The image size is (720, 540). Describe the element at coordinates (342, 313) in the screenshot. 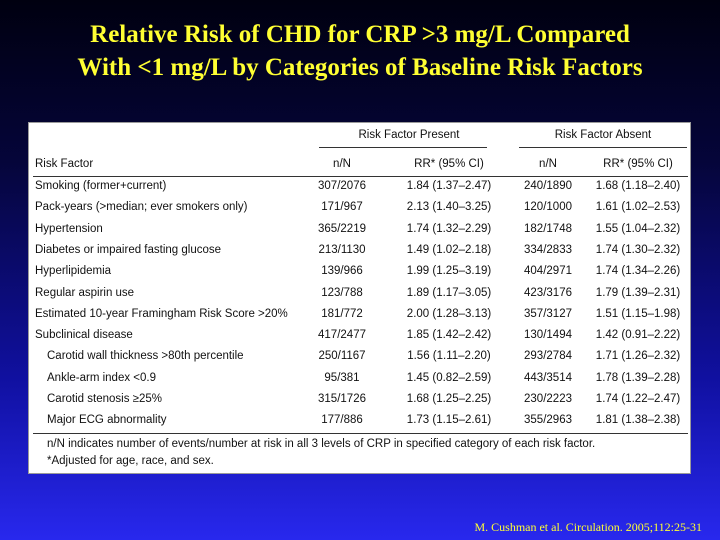

I see `n-present-cell: 181/772` at that location.